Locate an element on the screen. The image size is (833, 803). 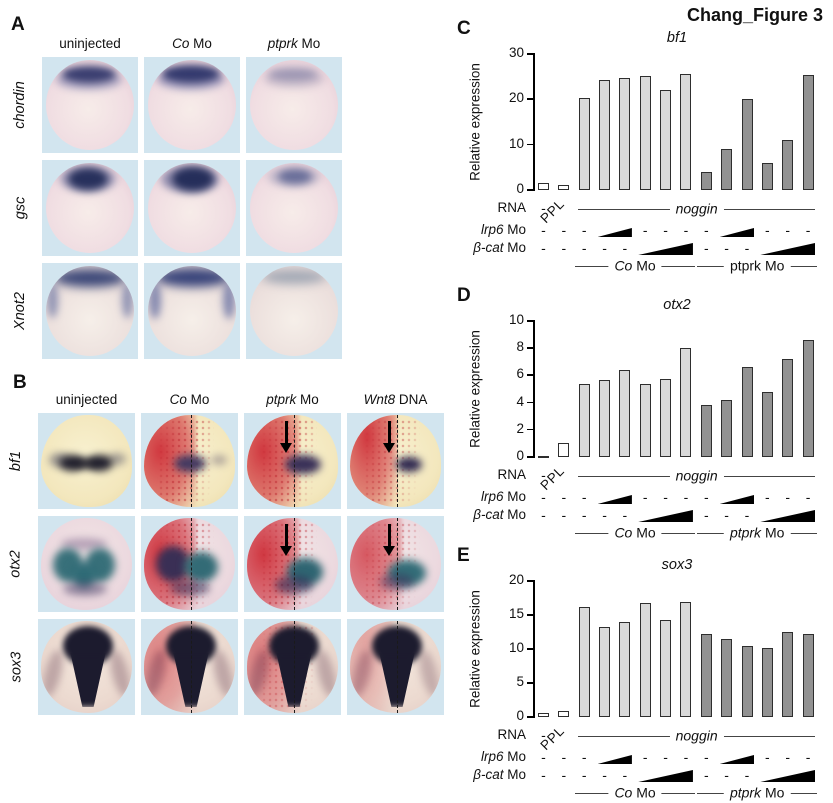
bcat-row-label: β-cat Mo is located at coordinates (499, 514).